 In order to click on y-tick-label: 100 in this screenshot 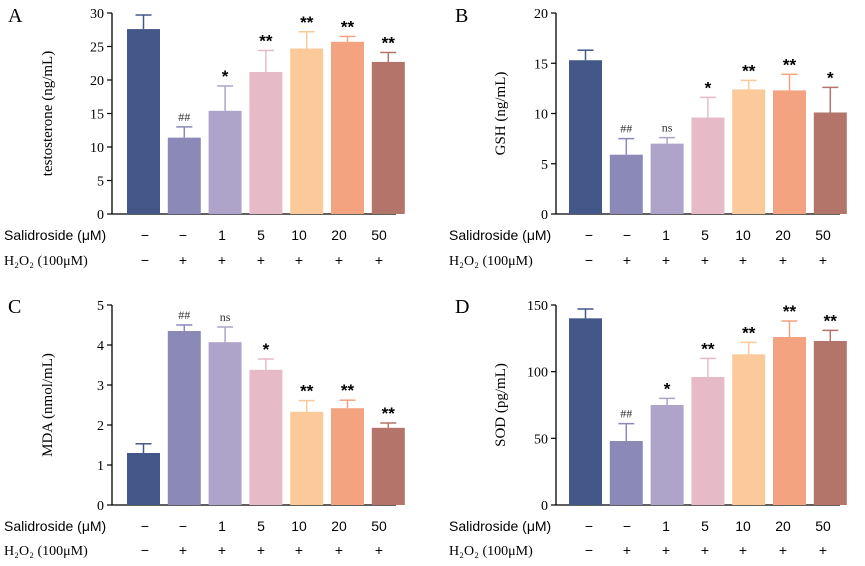, I will do `click(537, 373)`.